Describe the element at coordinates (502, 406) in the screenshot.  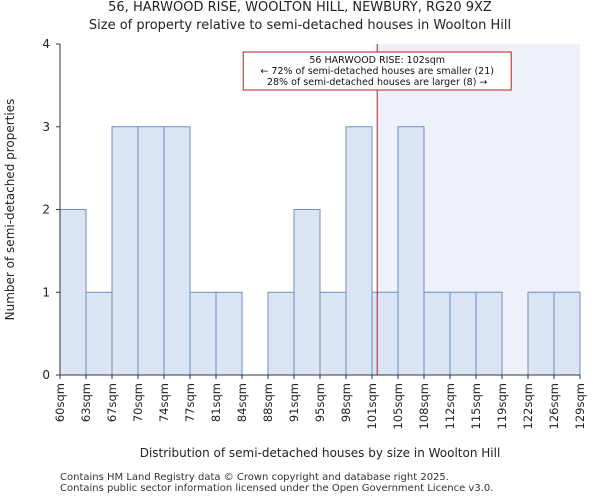
I see `x-tick-label-119sqm: 119sqm` at that location.